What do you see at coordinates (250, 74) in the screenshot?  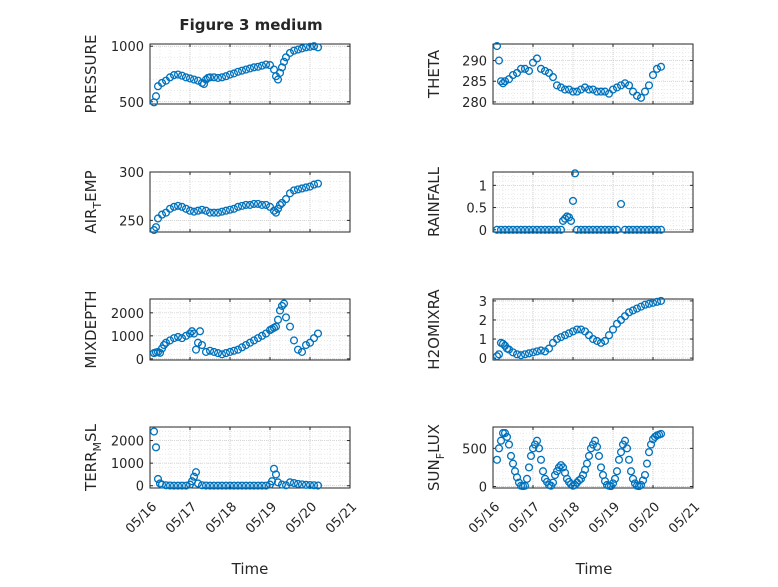 I see `axes-box` at bounding box center [250, 74].